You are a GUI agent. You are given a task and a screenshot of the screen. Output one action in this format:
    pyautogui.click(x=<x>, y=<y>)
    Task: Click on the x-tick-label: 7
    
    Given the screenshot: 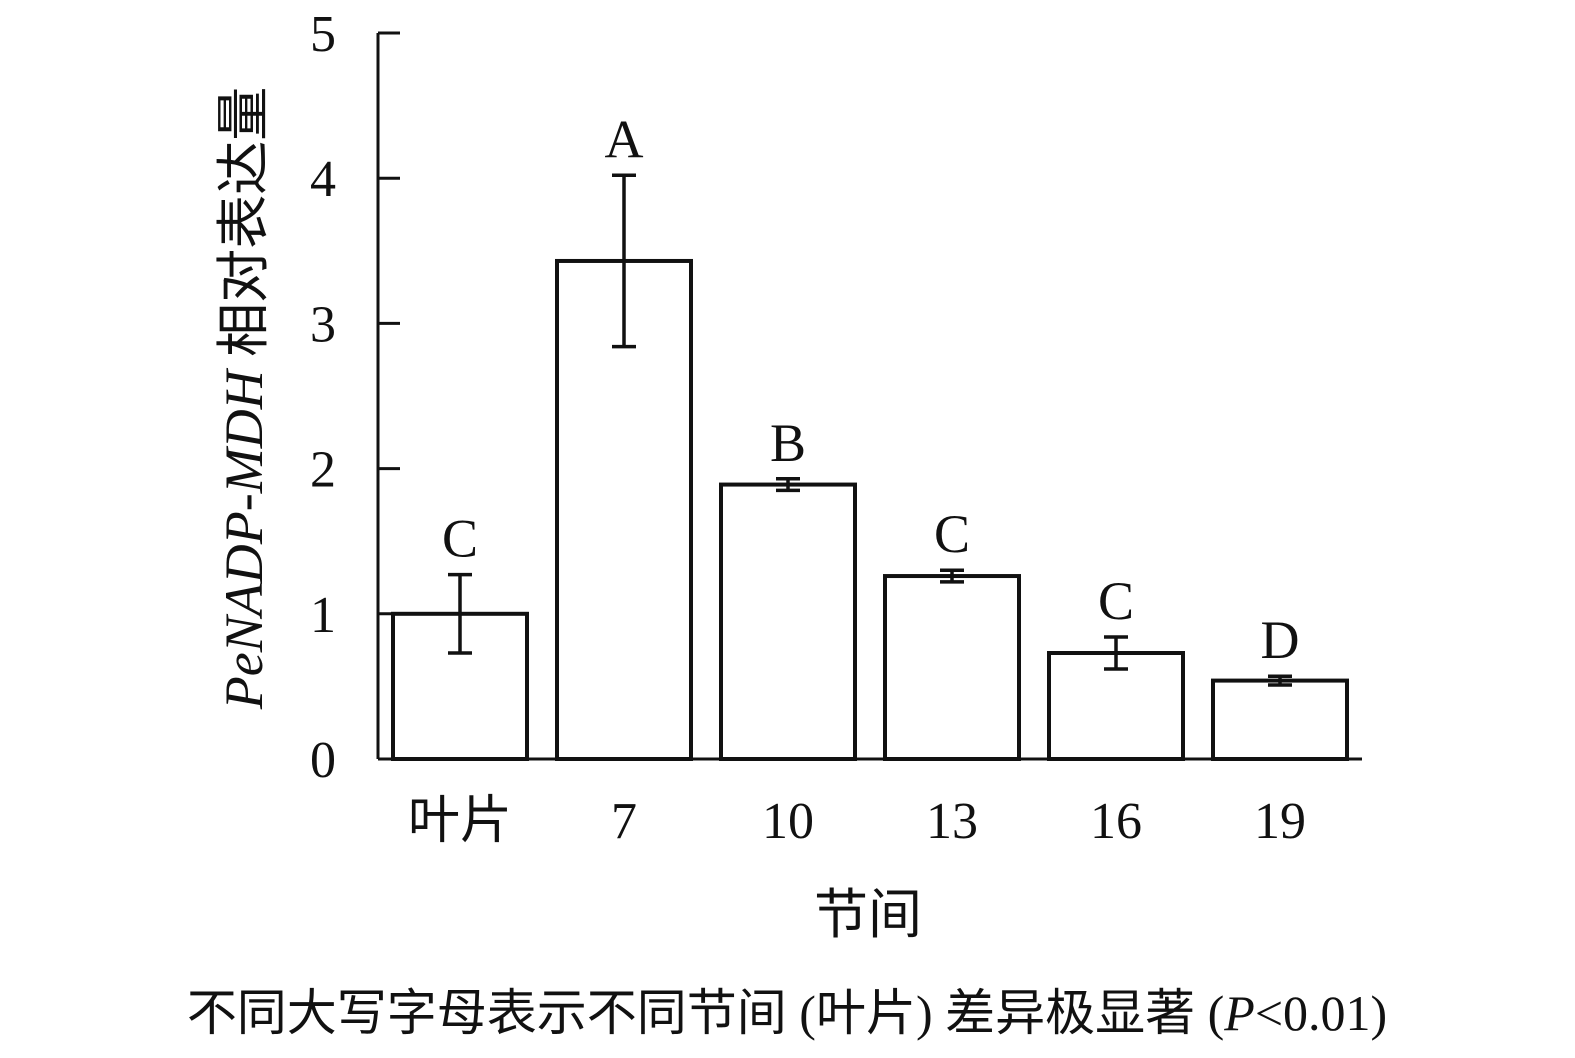 What is the action you would take?
    pyautogui.click(x=624, y=821)
    